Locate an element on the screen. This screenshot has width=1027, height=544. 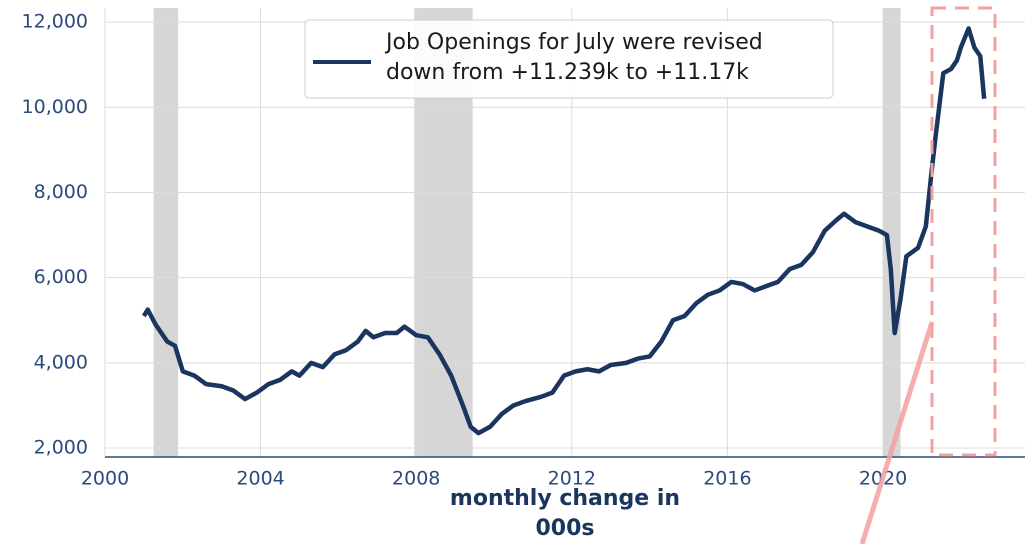
x-tick-label: 2012 is located at coordinates (572, 479).